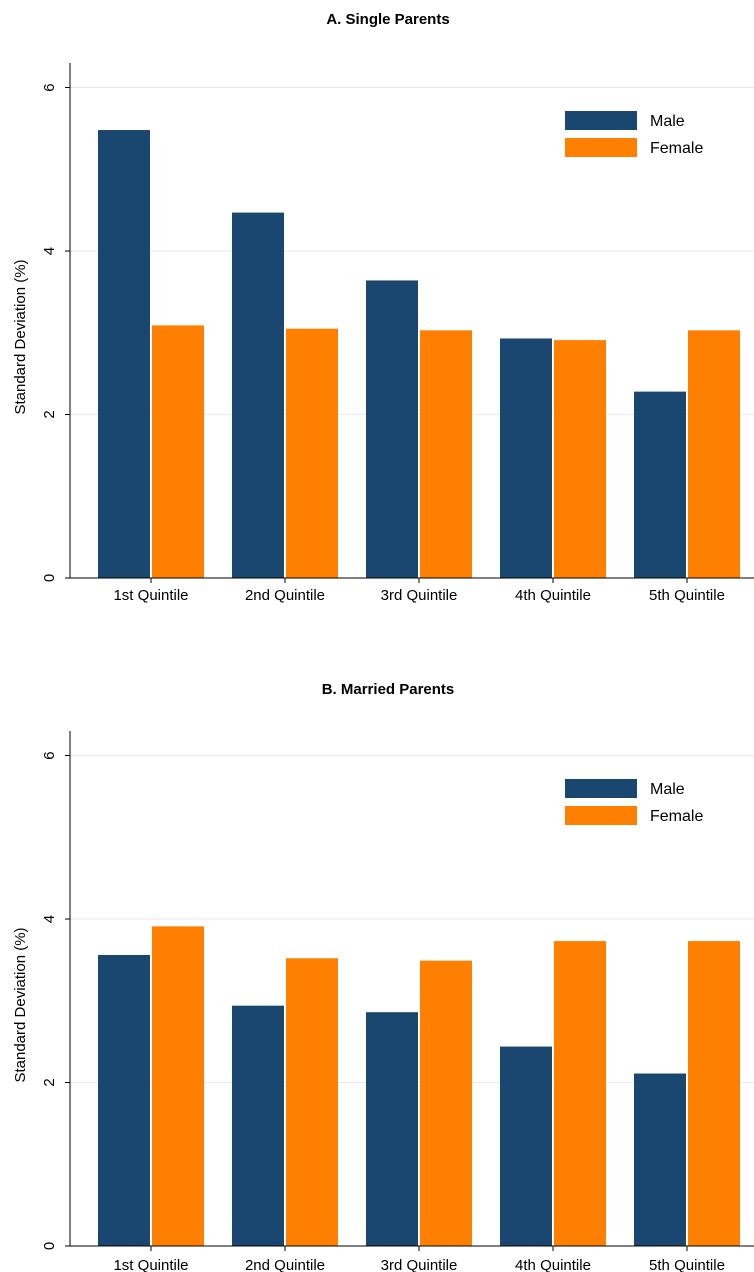 The width and height of the screenshot is (754, 1272). What do you see at coordinates (387, 19) in the screenshot?
I see `chart-title: A. Single Parents` at bounding box center [387, 19].